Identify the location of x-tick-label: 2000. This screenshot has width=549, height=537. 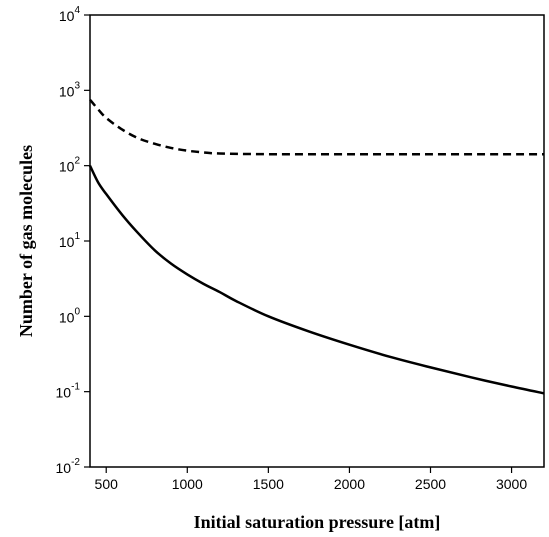
(349, 484).